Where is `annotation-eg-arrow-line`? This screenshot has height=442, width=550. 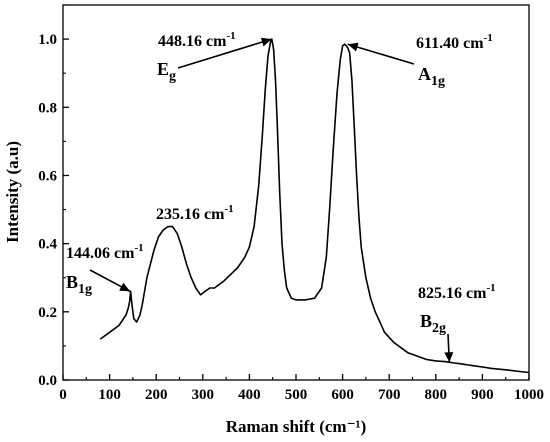 annotation-eg-arrow-line is located at coordinates (225, 53).